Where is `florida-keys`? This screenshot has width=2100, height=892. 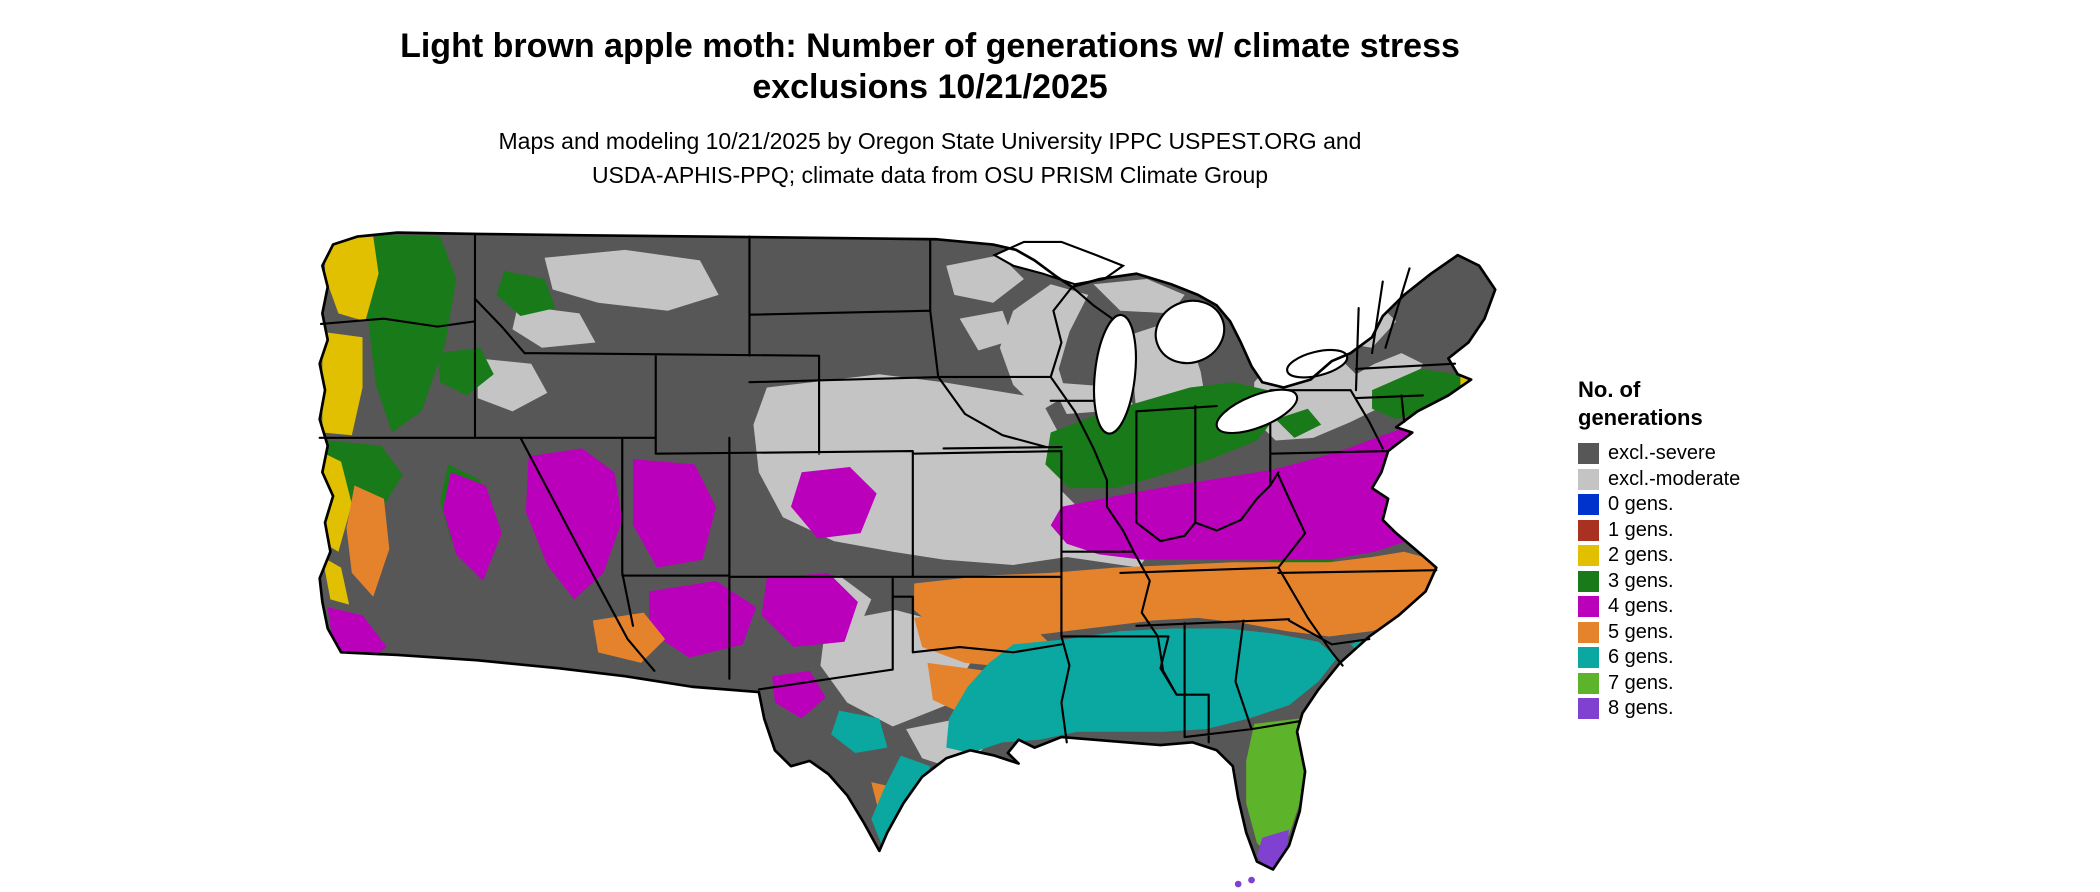
florida-keys is located at coordinates (1244, 882).